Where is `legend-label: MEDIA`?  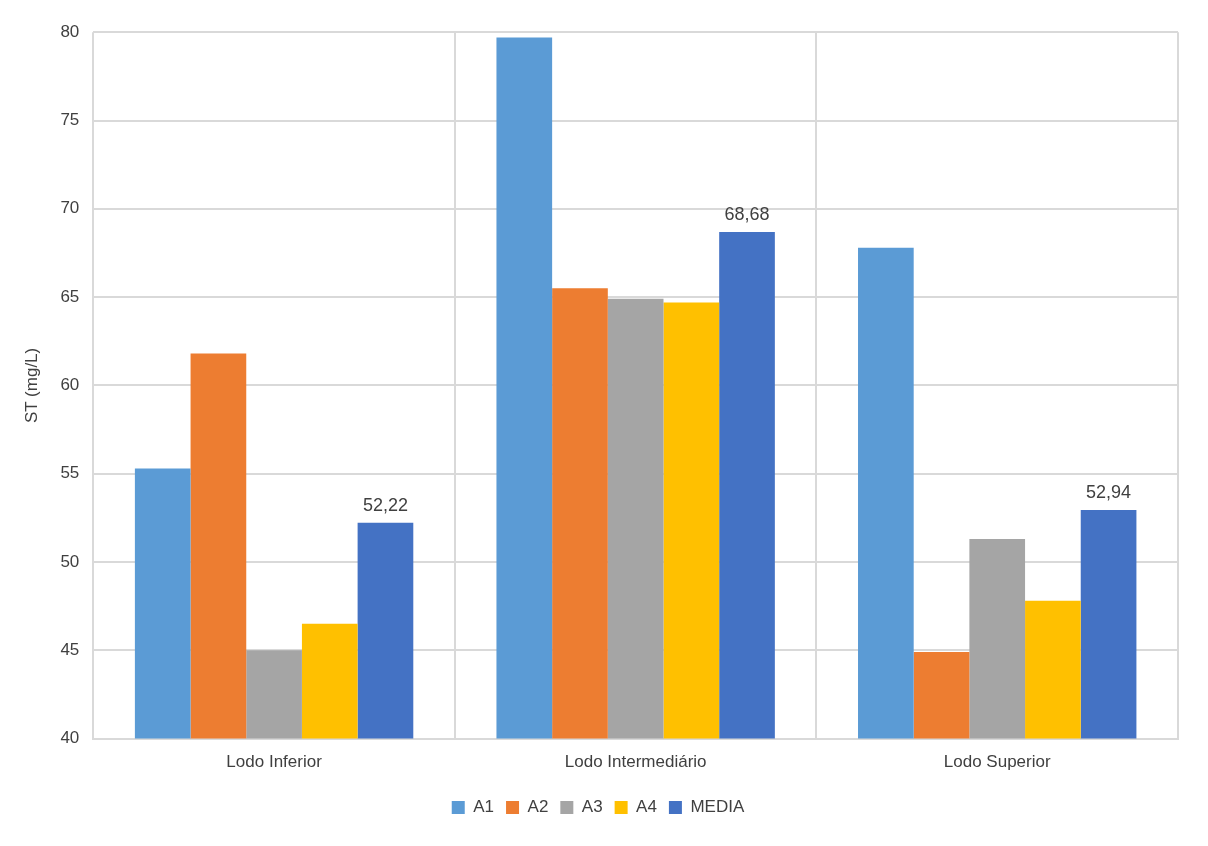 legend-label: MEDIA is located at coordinates (717, 807).